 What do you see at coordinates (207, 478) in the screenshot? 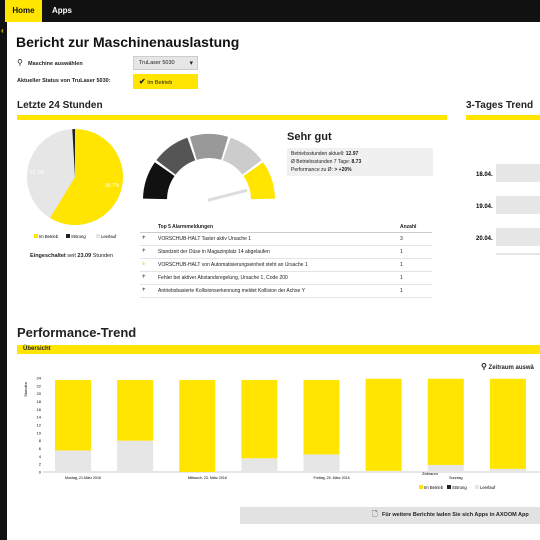
I see `x-tick-label: Mittwoch, 23. März 2016` at bounding box center [207, 478].